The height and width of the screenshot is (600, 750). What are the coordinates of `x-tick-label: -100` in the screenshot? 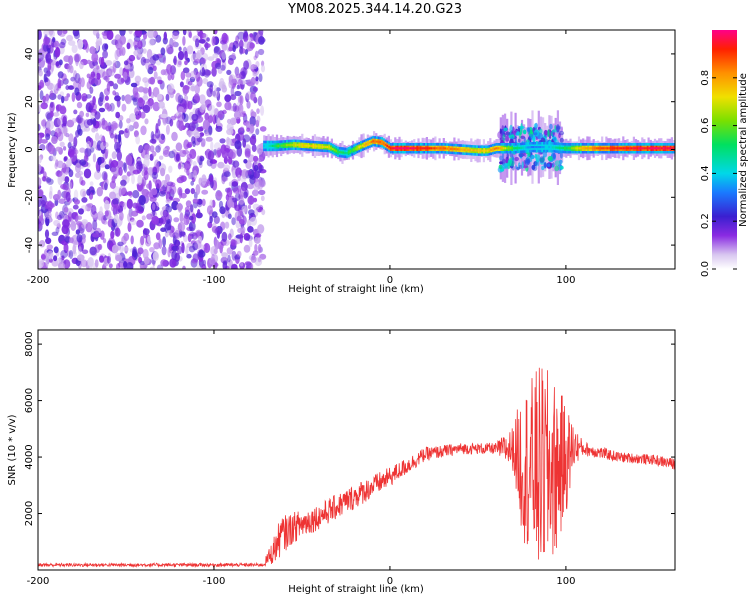 It's located at (214, 280).